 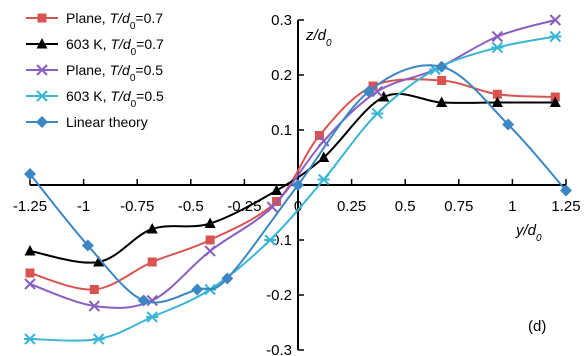 What do you see at coordinates (565, 206) in the screenshot?
I see `x-tick-label: 1.25` at bounding box center [565, 206].